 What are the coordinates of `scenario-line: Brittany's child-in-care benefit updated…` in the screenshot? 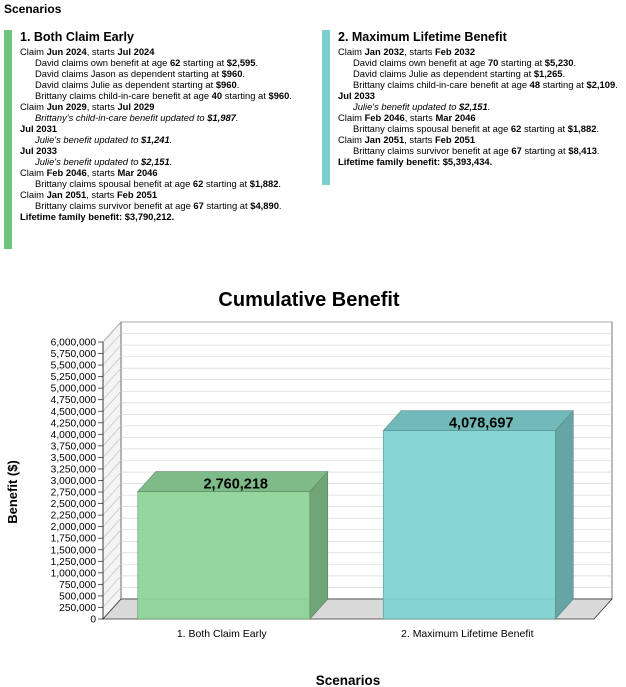 It's located at (156, 117).